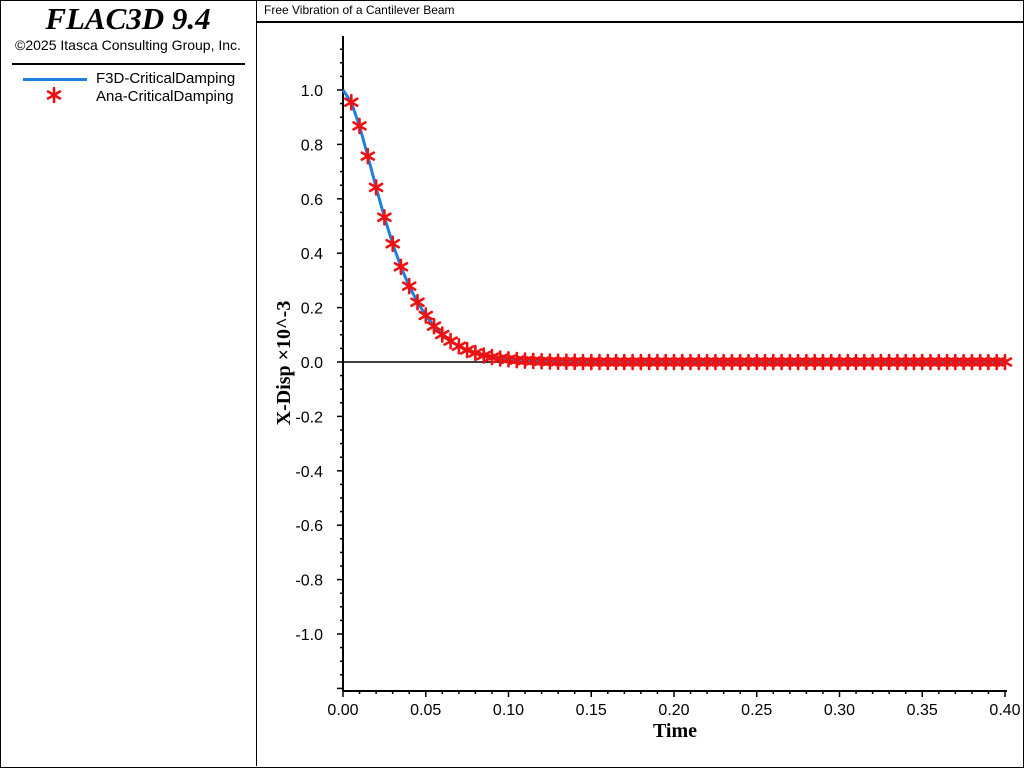 This screenshot has height=768, width=1024. Describe the element at coordinates (128, 45) in the screenshot. I see `copyright-text: ©2025 Itasca Consulting Group, Inc.` at that location.